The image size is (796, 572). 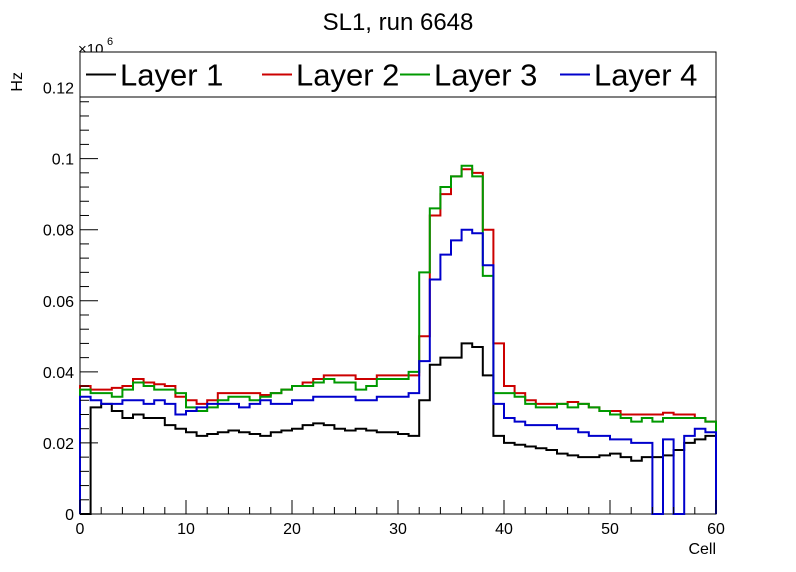 I want to click on y-tick-label: 0, so click(x=69, y=515).